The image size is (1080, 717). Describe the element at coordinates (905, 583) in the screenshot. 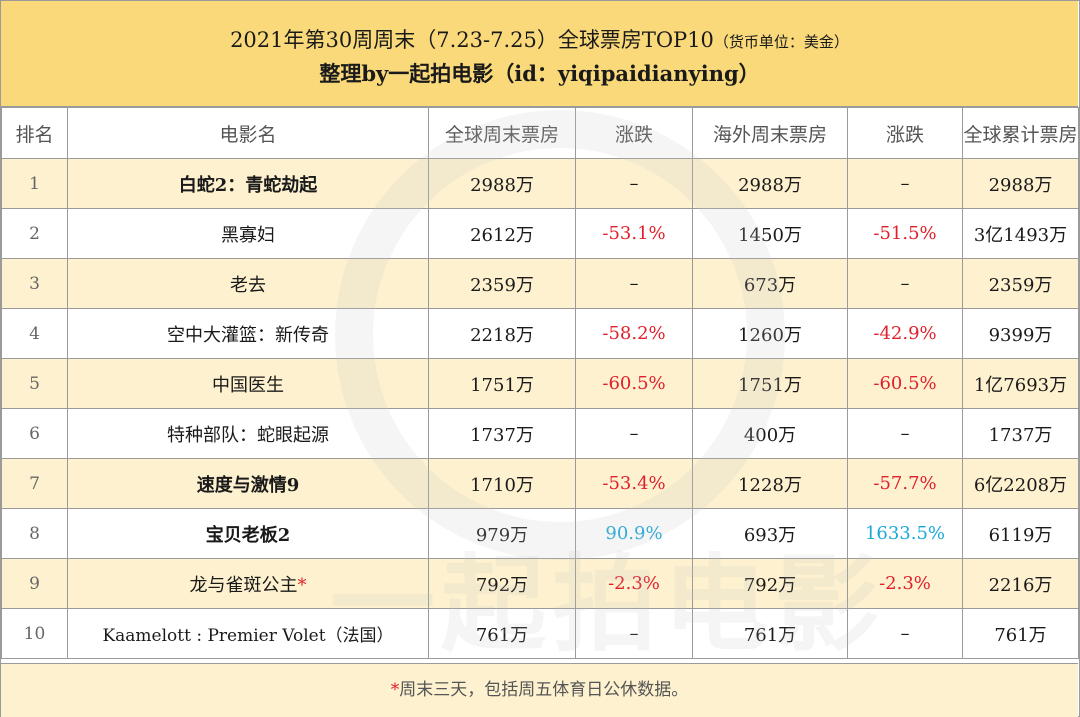

I see `overseas-change-cell: -2.3%` at that location.